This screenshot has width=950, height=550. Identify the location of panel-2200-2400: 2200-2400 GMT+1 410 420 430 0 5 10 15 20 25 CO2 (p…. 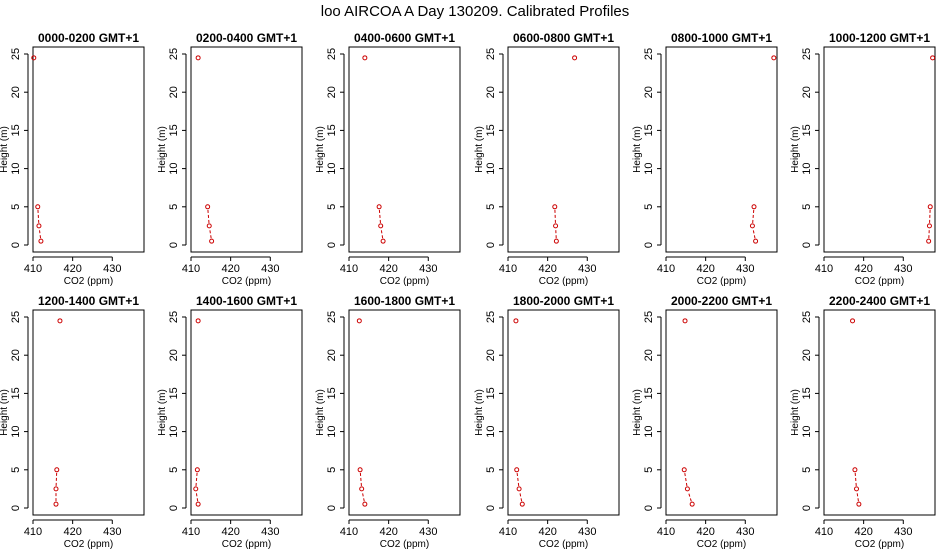
(863, 422).